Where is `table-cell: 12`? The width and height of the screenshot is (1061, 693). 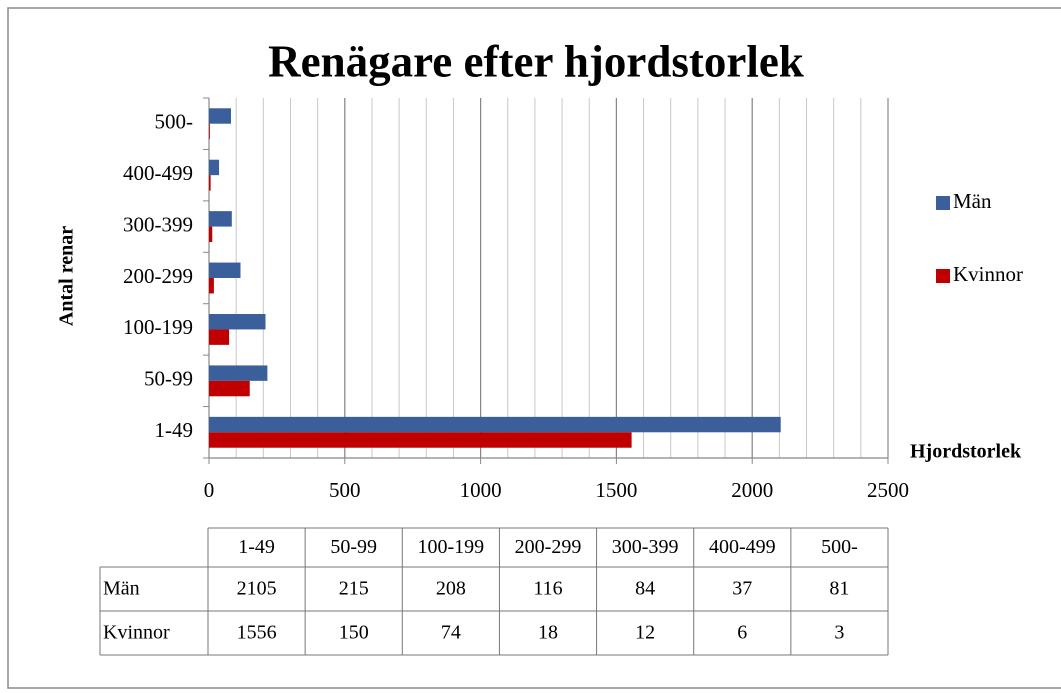 table-cell: 12 is located at coordinates (645, 633).